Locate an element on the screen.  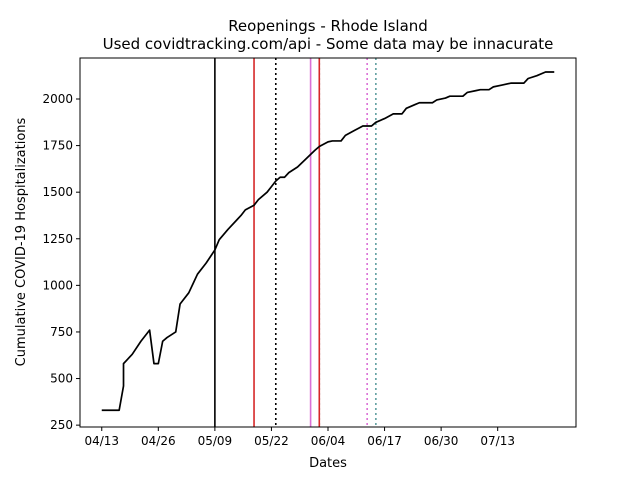
y-tick-label: 500 is located at coordinates (61, 379).